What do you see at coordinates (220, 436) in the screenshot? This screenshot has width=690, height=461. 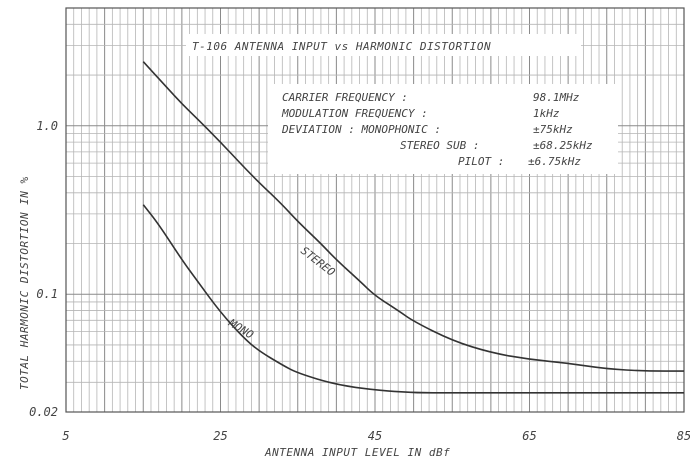 I see `x-tick-label: 25` at bounding box center [220, 436].